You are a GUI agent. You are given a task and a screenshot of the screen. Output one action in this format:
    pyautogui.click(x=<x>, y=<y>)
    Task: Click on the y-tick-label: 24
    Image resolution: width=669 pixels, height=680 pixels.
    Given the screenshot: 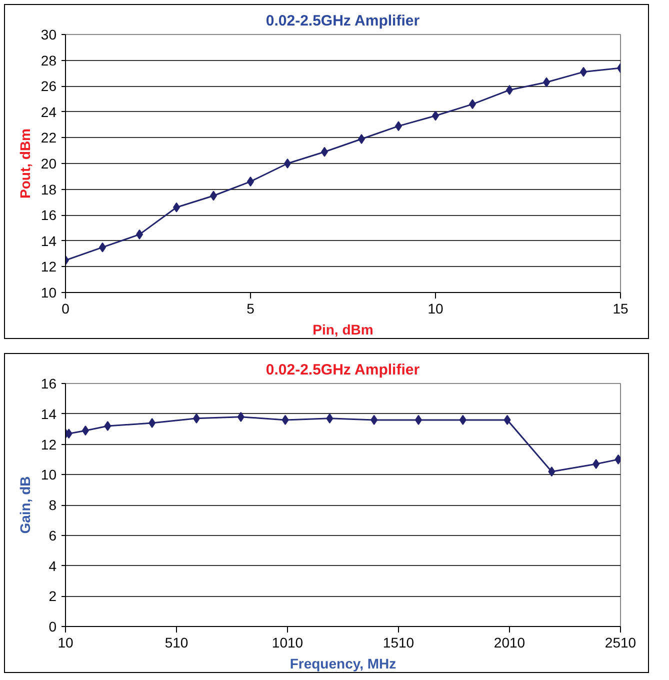 What is the action you would take?
    pyautogui.click(x=48, y=112)
    